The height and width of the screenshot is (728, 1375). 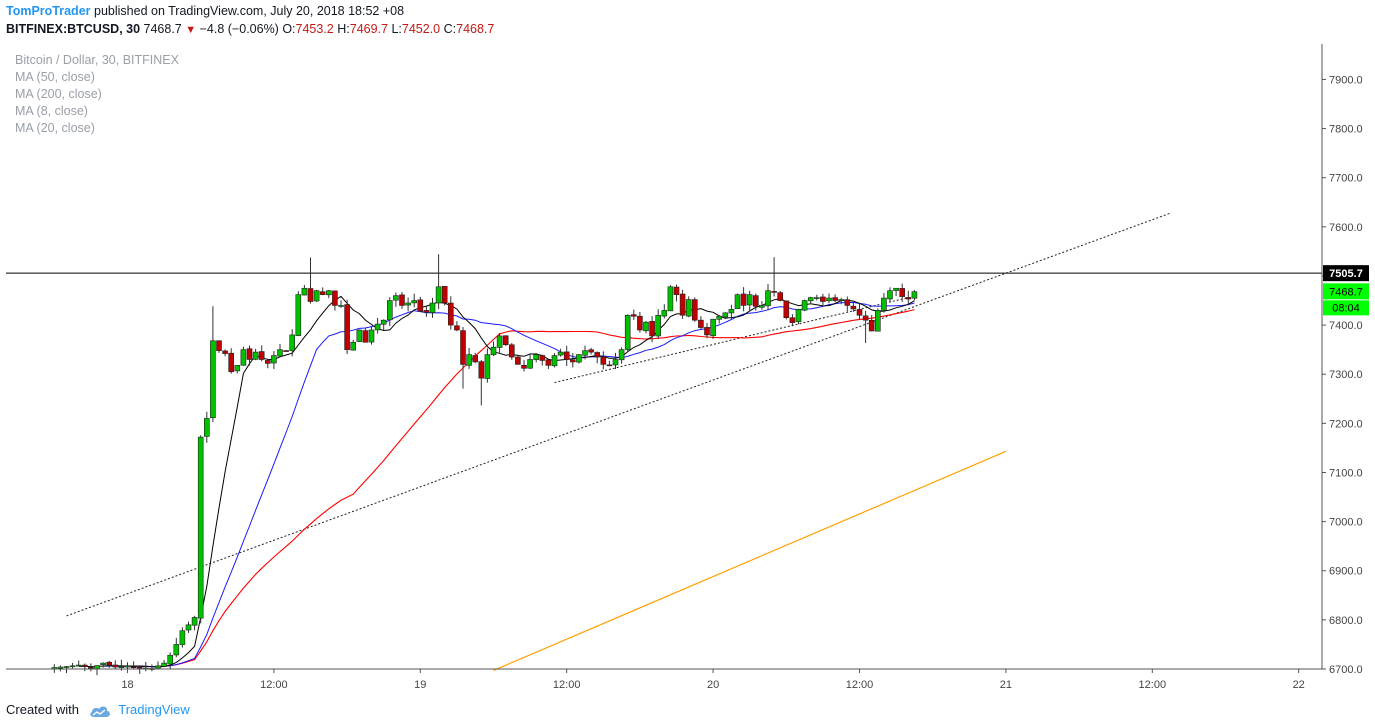 What do you see at coordinates (343, 29) in the screenshot?
I see `high-label: H:` at bounding box center [343, 29].